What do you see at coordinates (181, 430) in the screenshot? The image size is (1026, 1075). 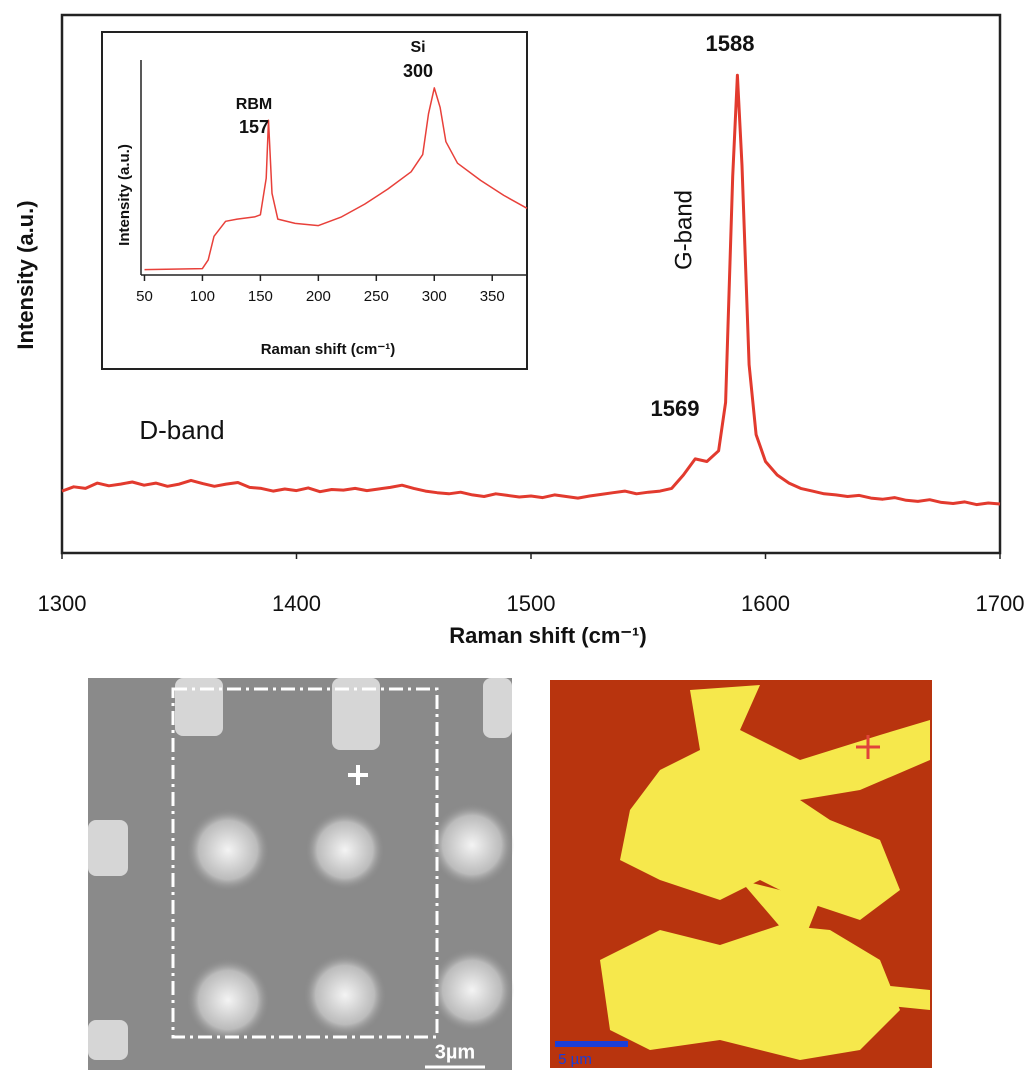 I see `annotation: D-band` at bounding box center [181, 430].